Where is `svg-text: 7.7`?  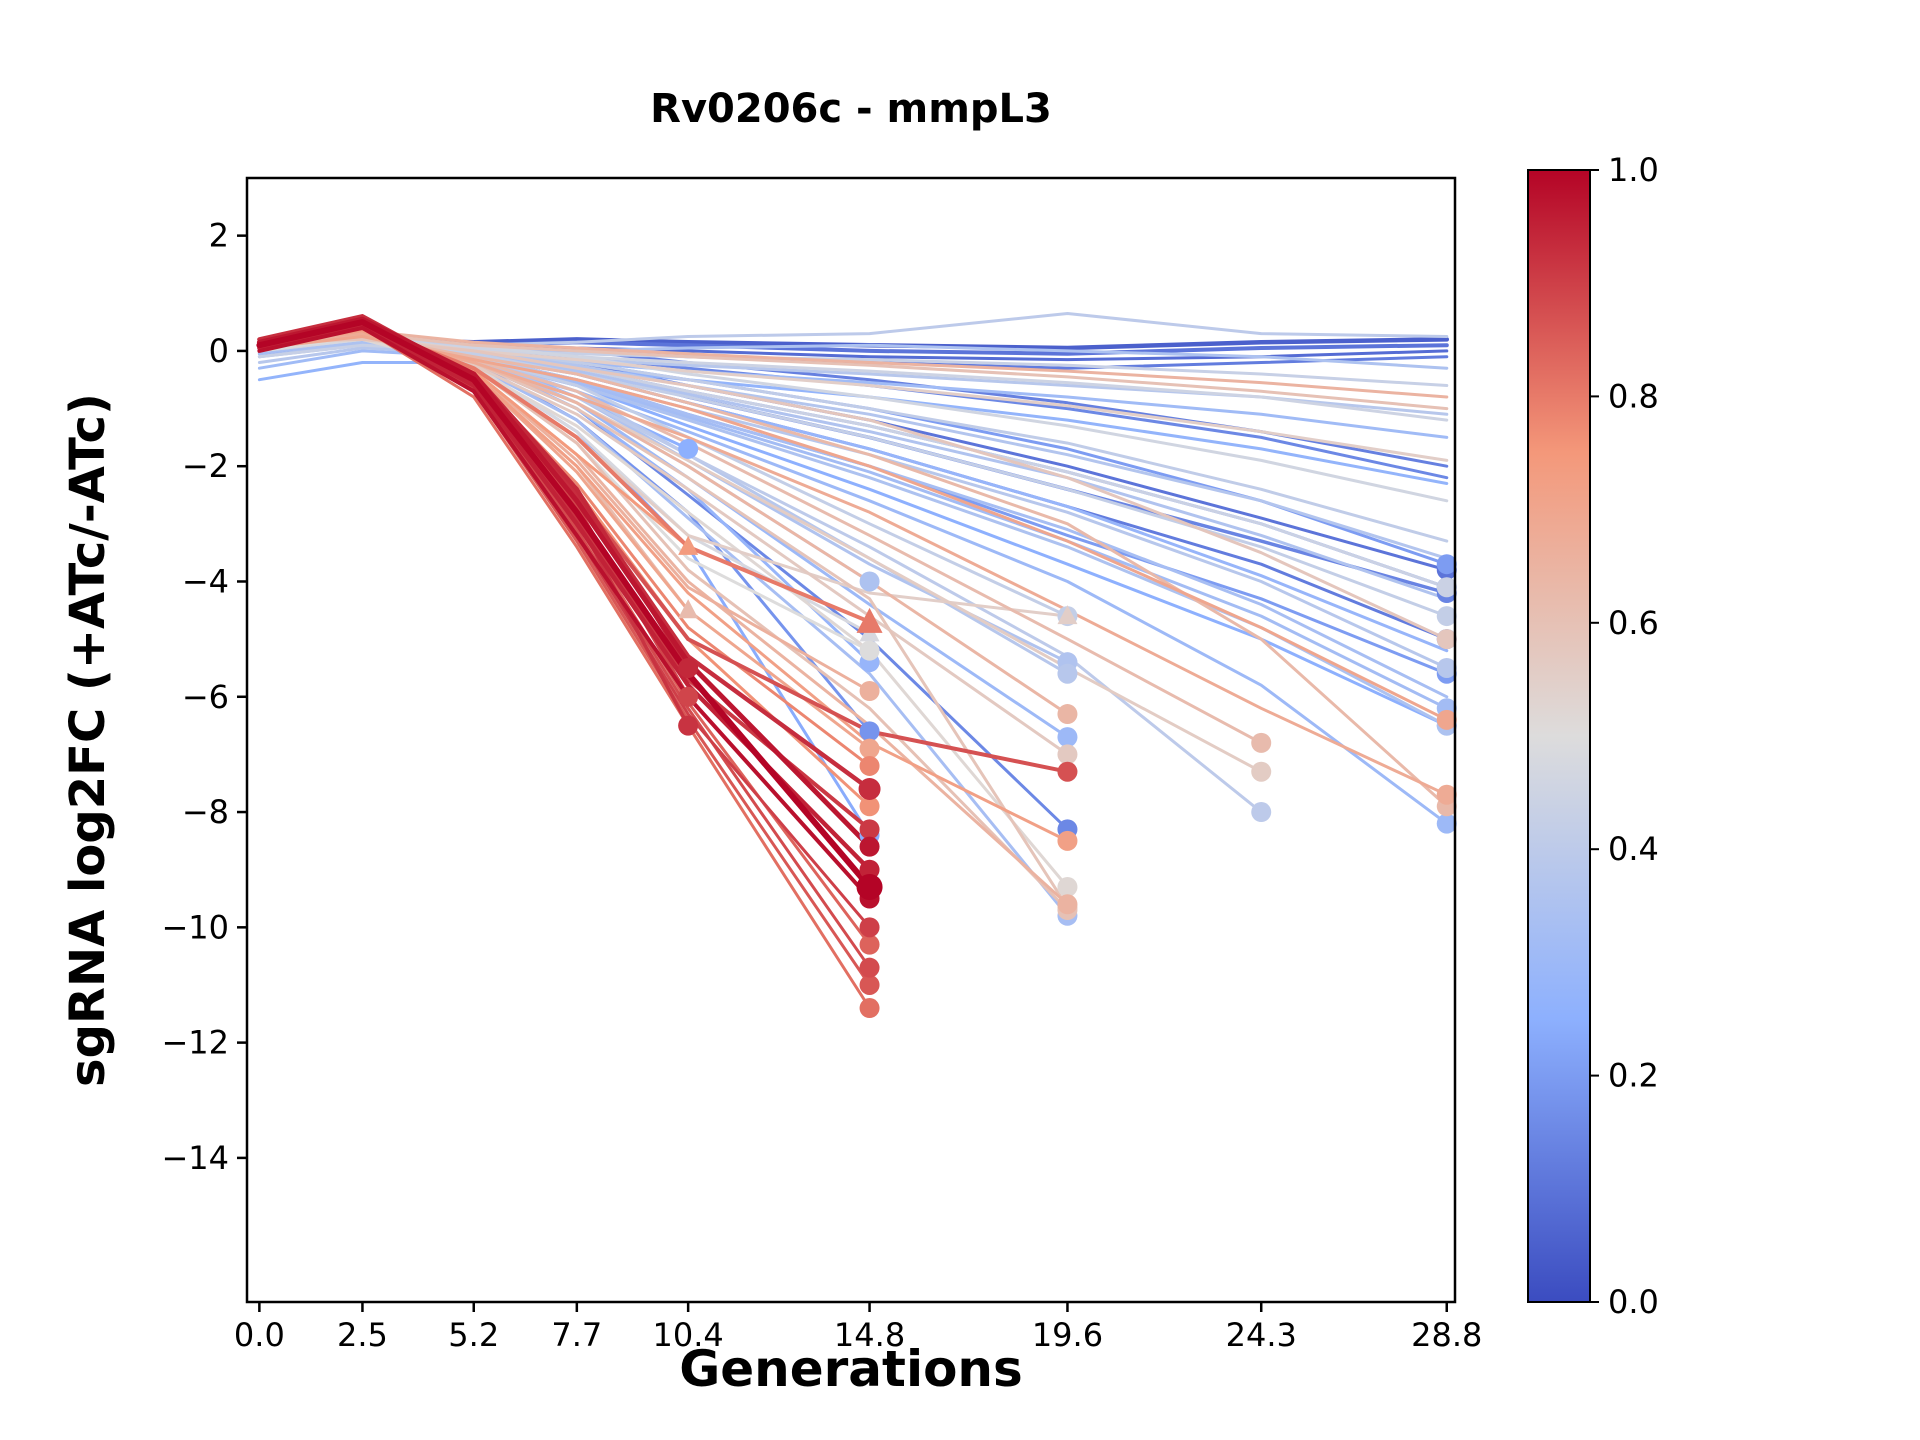
svg-text: 7.7 is located at coordinates (576, 1335).